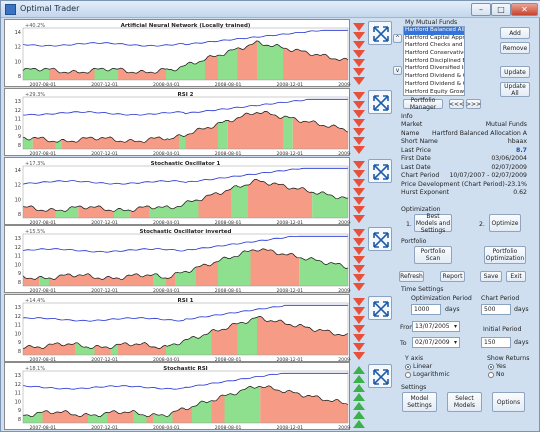  What do you see at coordinates (500, 298) in the screenshot?
I see `chart-period-label: Chart Period` at bounding box center [500, 298].